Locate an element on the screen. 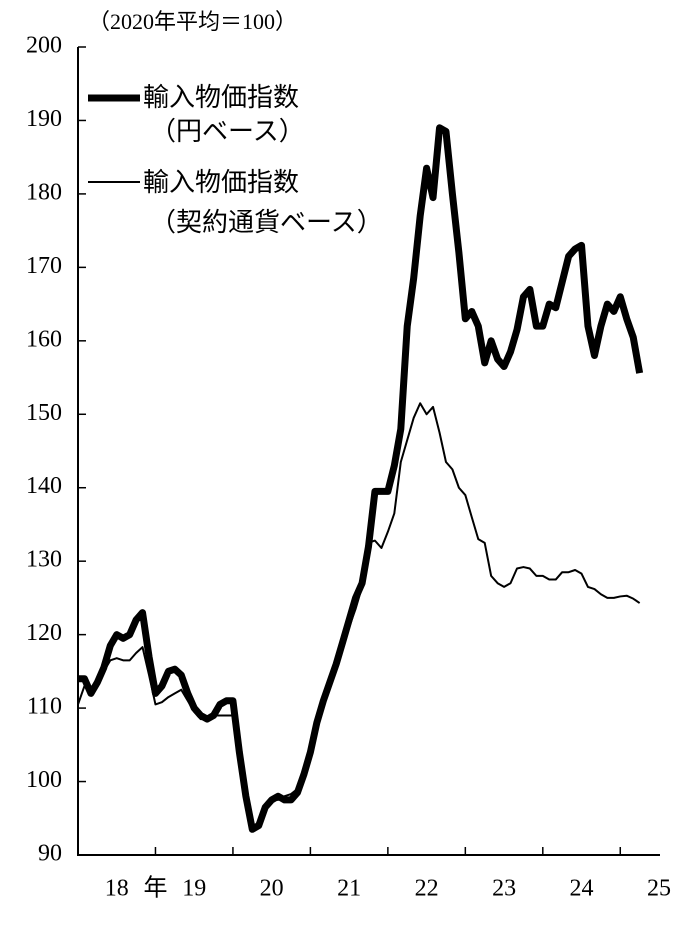  y-tick-label: 90 is located at coordinates (50, 854).